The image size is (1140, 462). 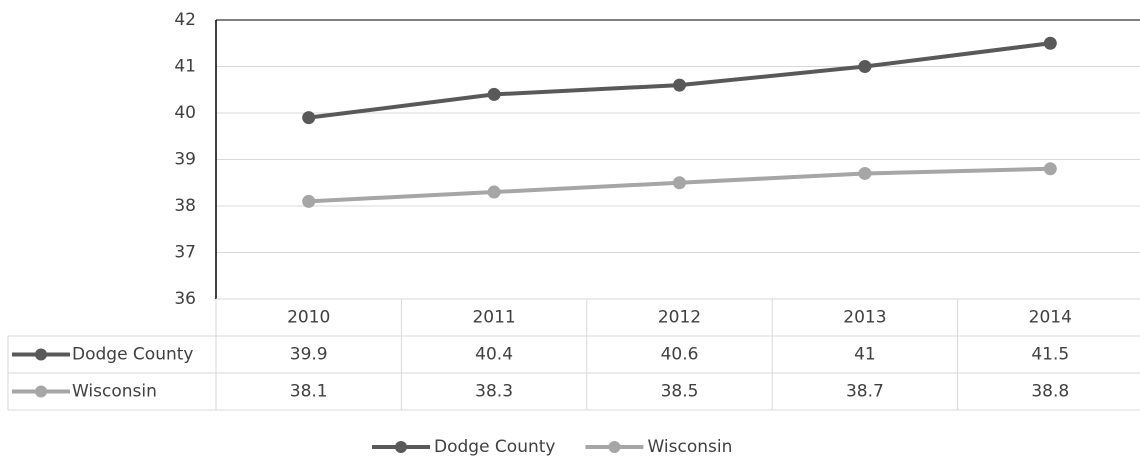 What do you see at coordinates (494, 355) in the screenshot?
I see `table-value: 40.4` at bounding box center [494, 355].